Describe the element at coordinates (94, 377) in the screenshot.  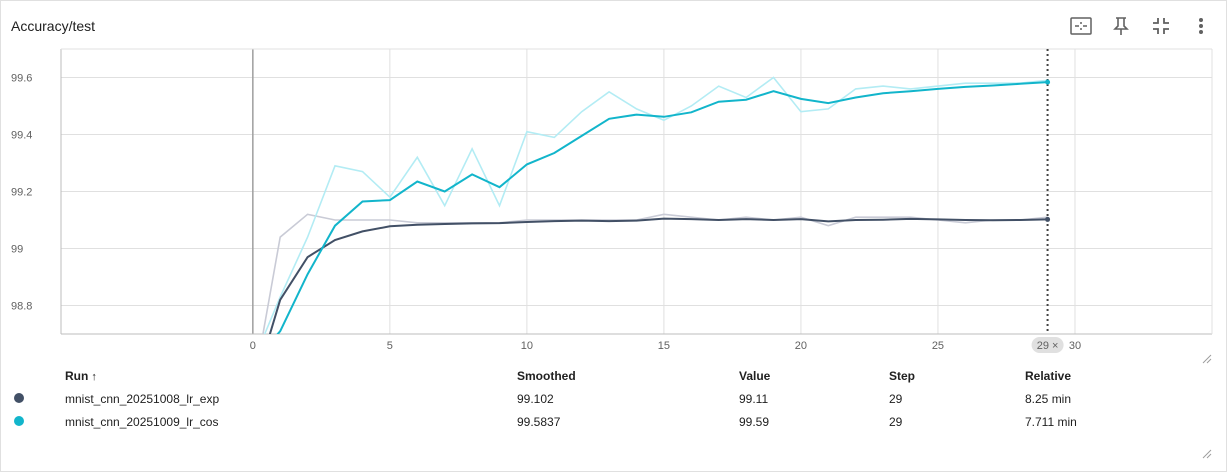
I see `sort-arrow-icon: ↑` at that location.